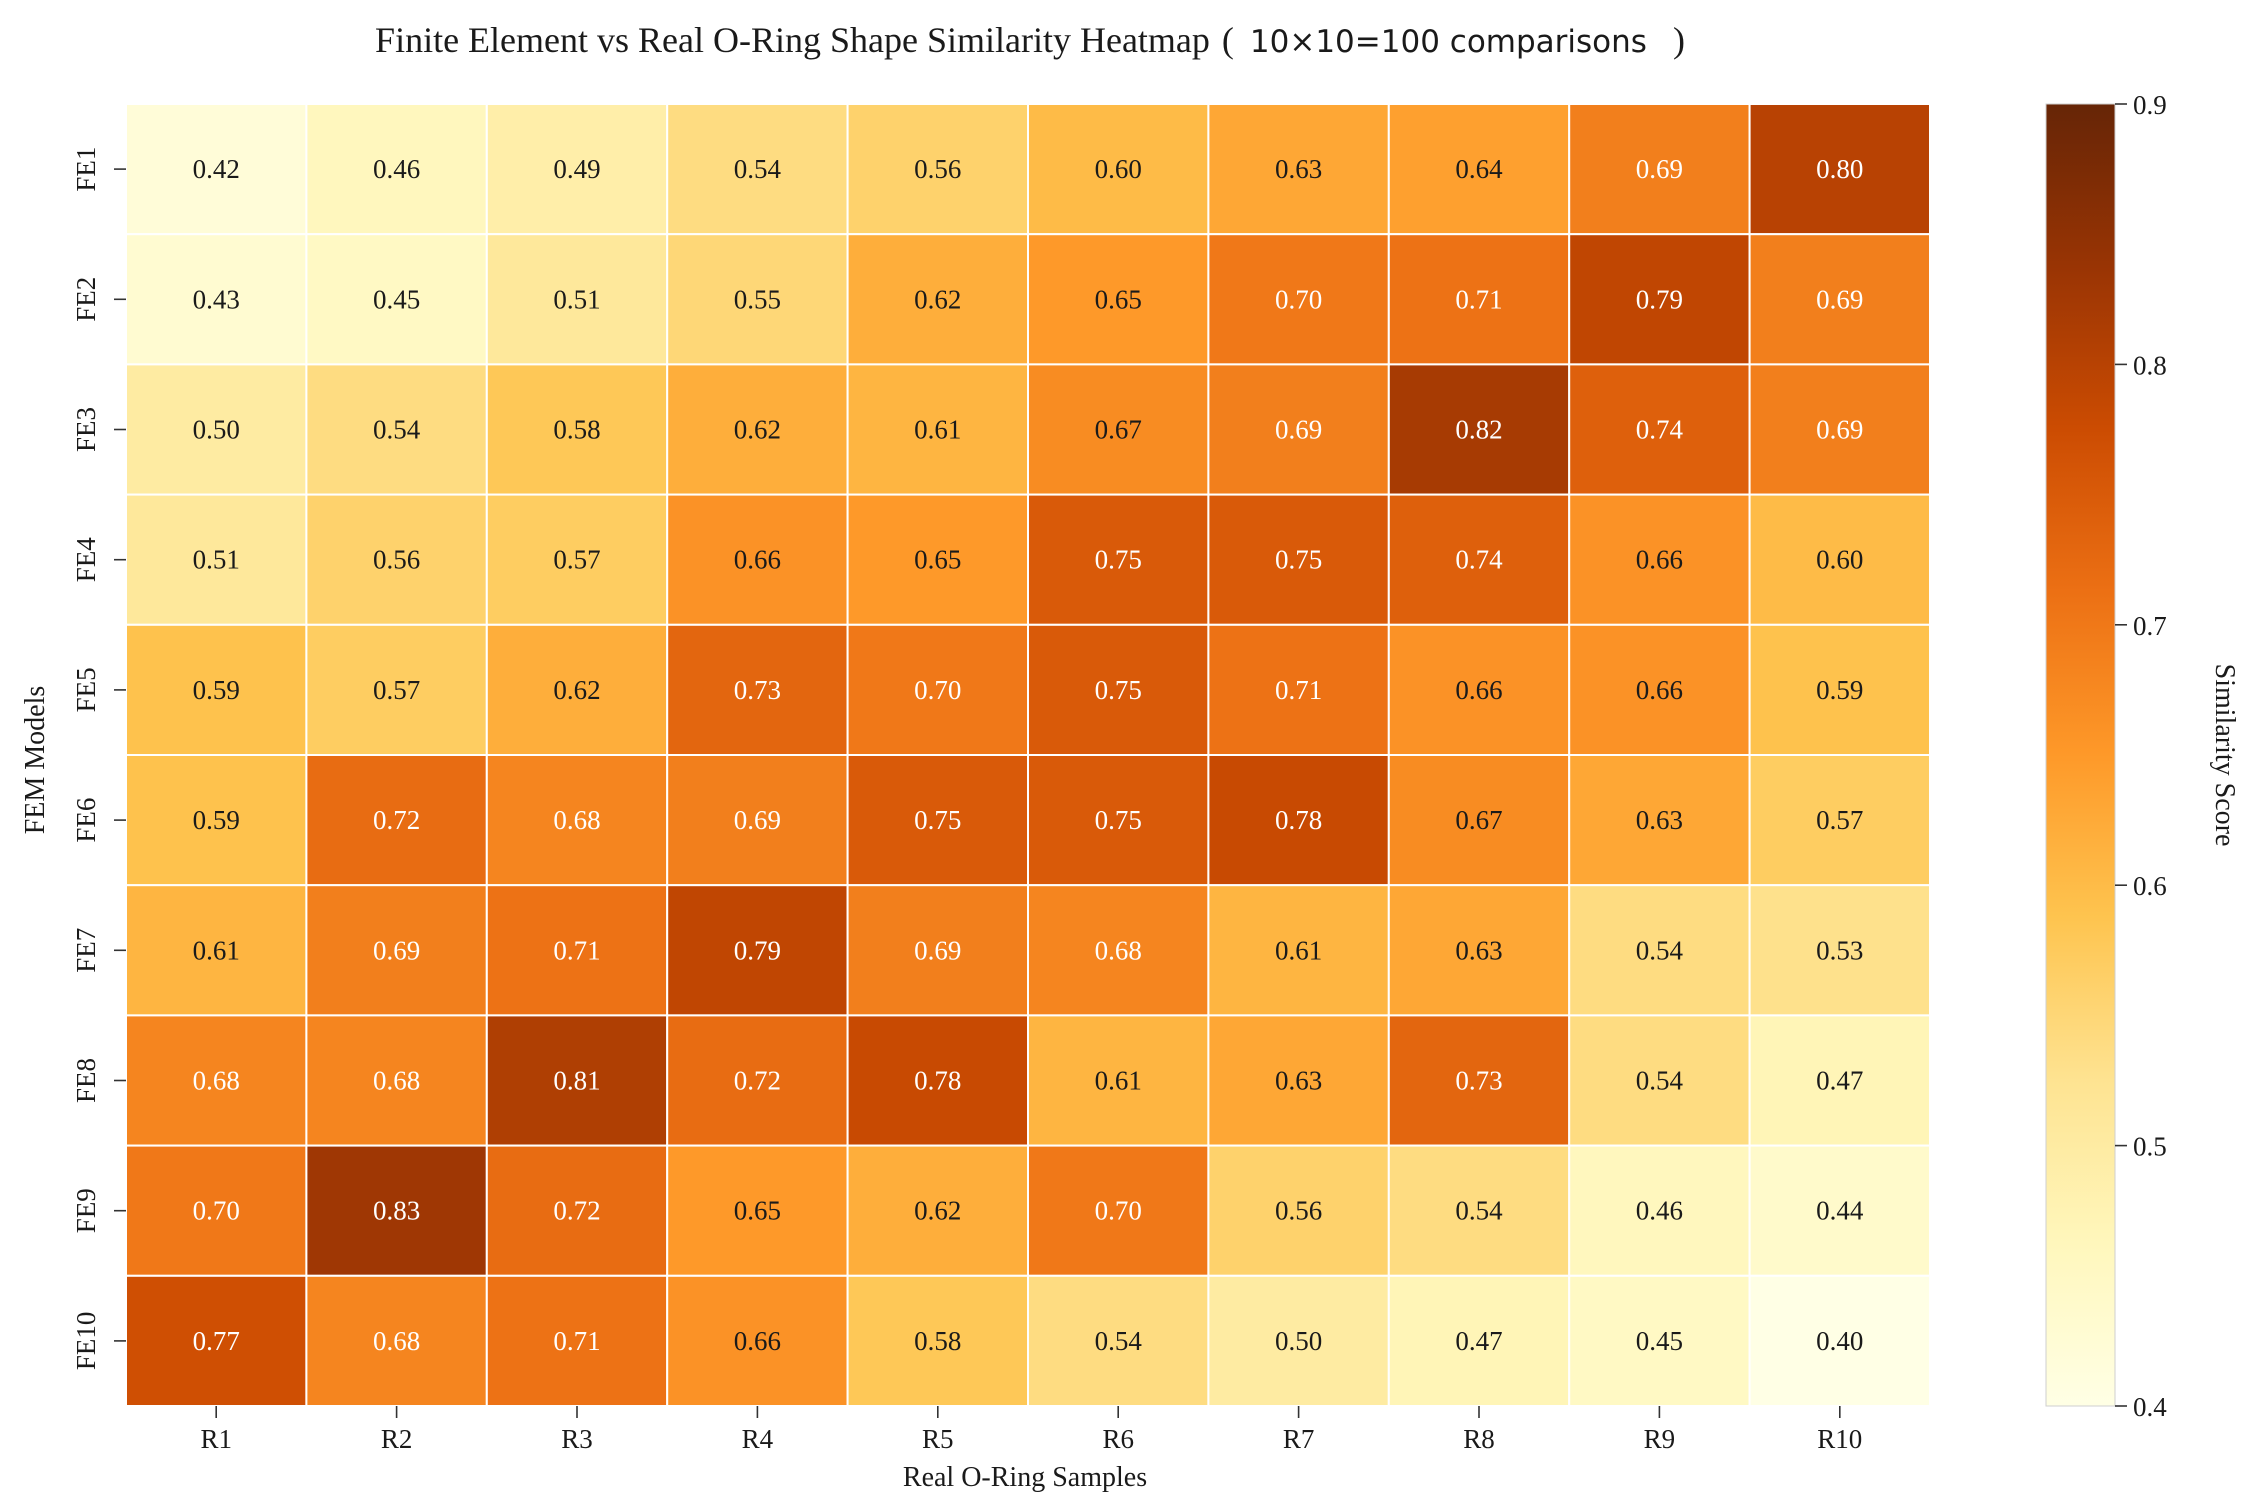 This screenshot has height=1504, width=2252. I want to click on x-tick-label: R2, so click(397, 1439).